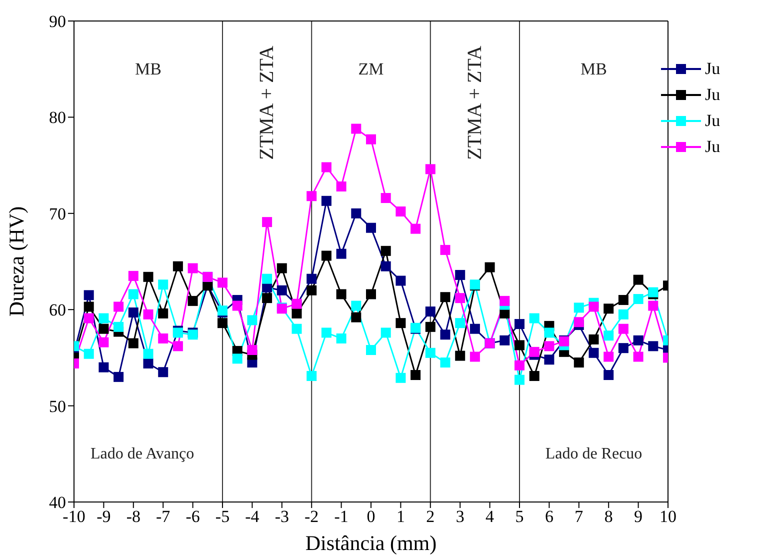 The width and height of the screenshot is (771, 560). Describe the element at coordinates (371, 69) in the screenshot. I see `annotation: ZM` at that location.